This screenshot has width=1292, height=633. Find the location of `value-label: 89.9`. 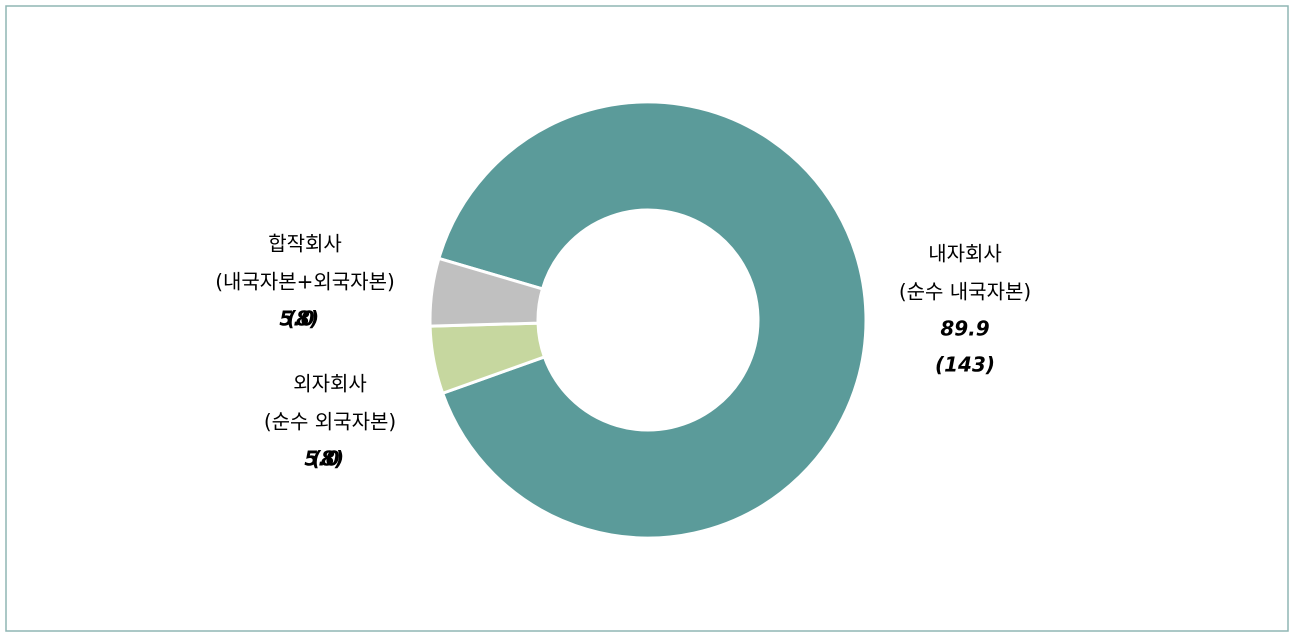

value-label: 89.9 is located at coordinates (964, 329).